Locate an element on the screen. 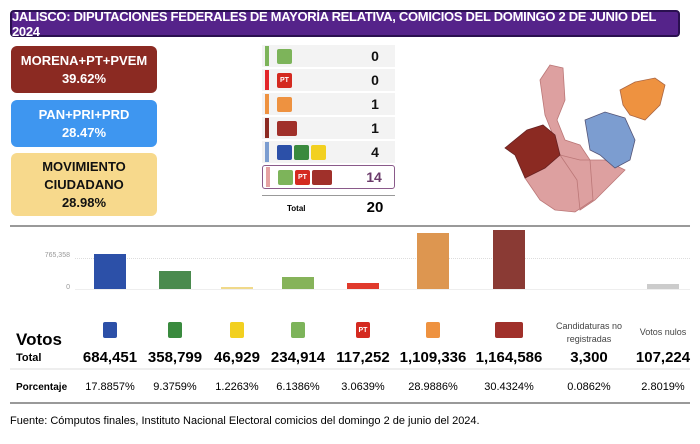 The height and width of the screenshot is (444, 700). coalition-name: MOVIMIENTO CIUDADANO is located at coordinates (84, 175).